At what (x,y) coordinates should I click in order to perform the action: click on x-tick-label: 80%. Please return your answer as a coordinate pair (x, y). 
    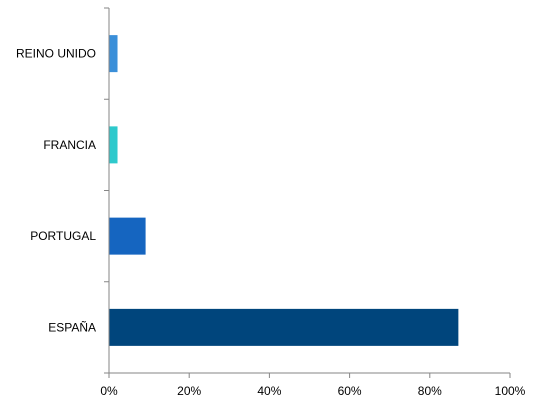
    Looking at the image, I should click on (430, 391).